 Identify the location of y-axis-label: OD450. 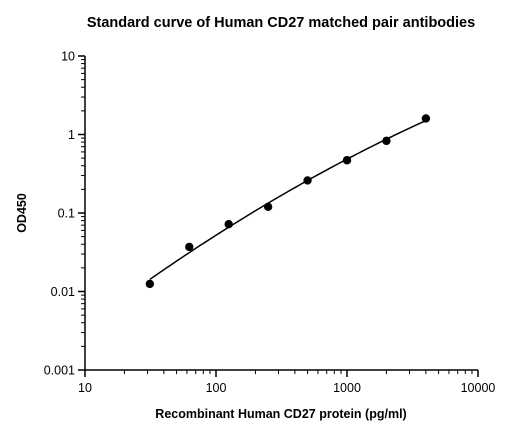
(22, 213).